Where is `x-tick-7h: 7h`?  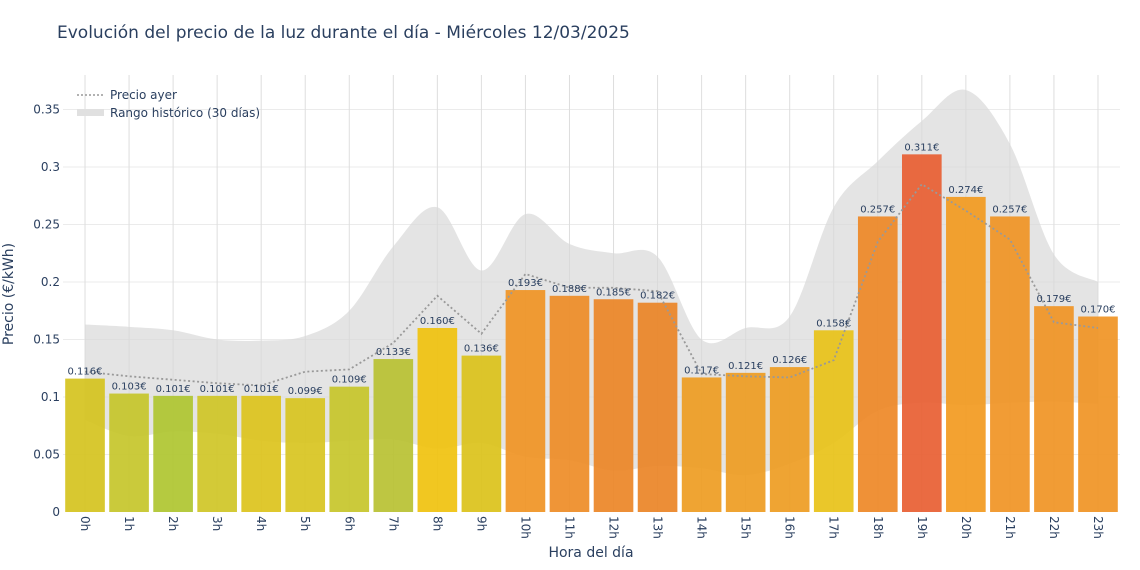 x-tick-7h: 7h is located at coordinates (393, 523).